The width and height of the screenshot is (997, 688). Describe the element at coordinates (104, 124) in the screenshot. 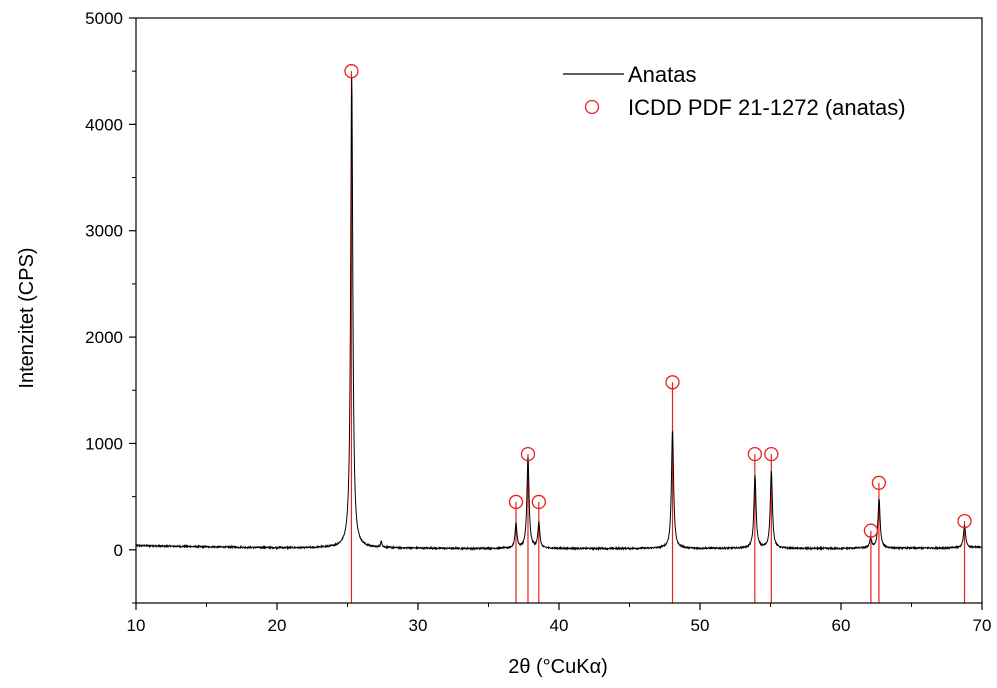

I see `y-tick-label: 4000` at that location.